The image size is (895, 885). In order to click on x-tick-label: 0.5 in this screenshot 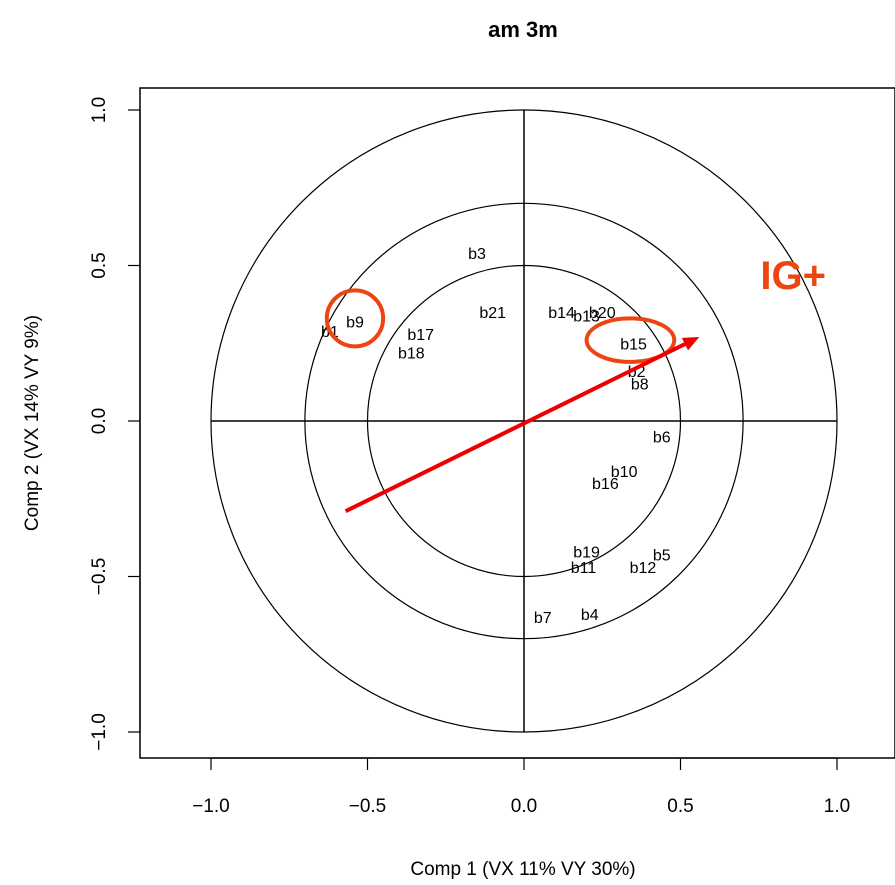, I will do `click(680, 806)`.